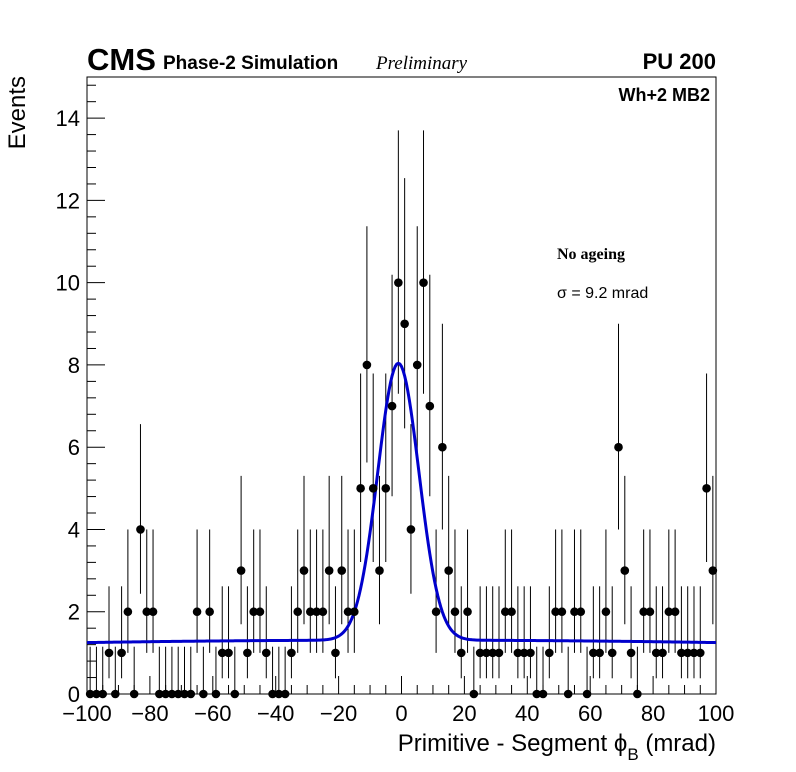 This screenshot has height=772, width=796. I want to click on y-tick-label: 8, so click(74, 365).